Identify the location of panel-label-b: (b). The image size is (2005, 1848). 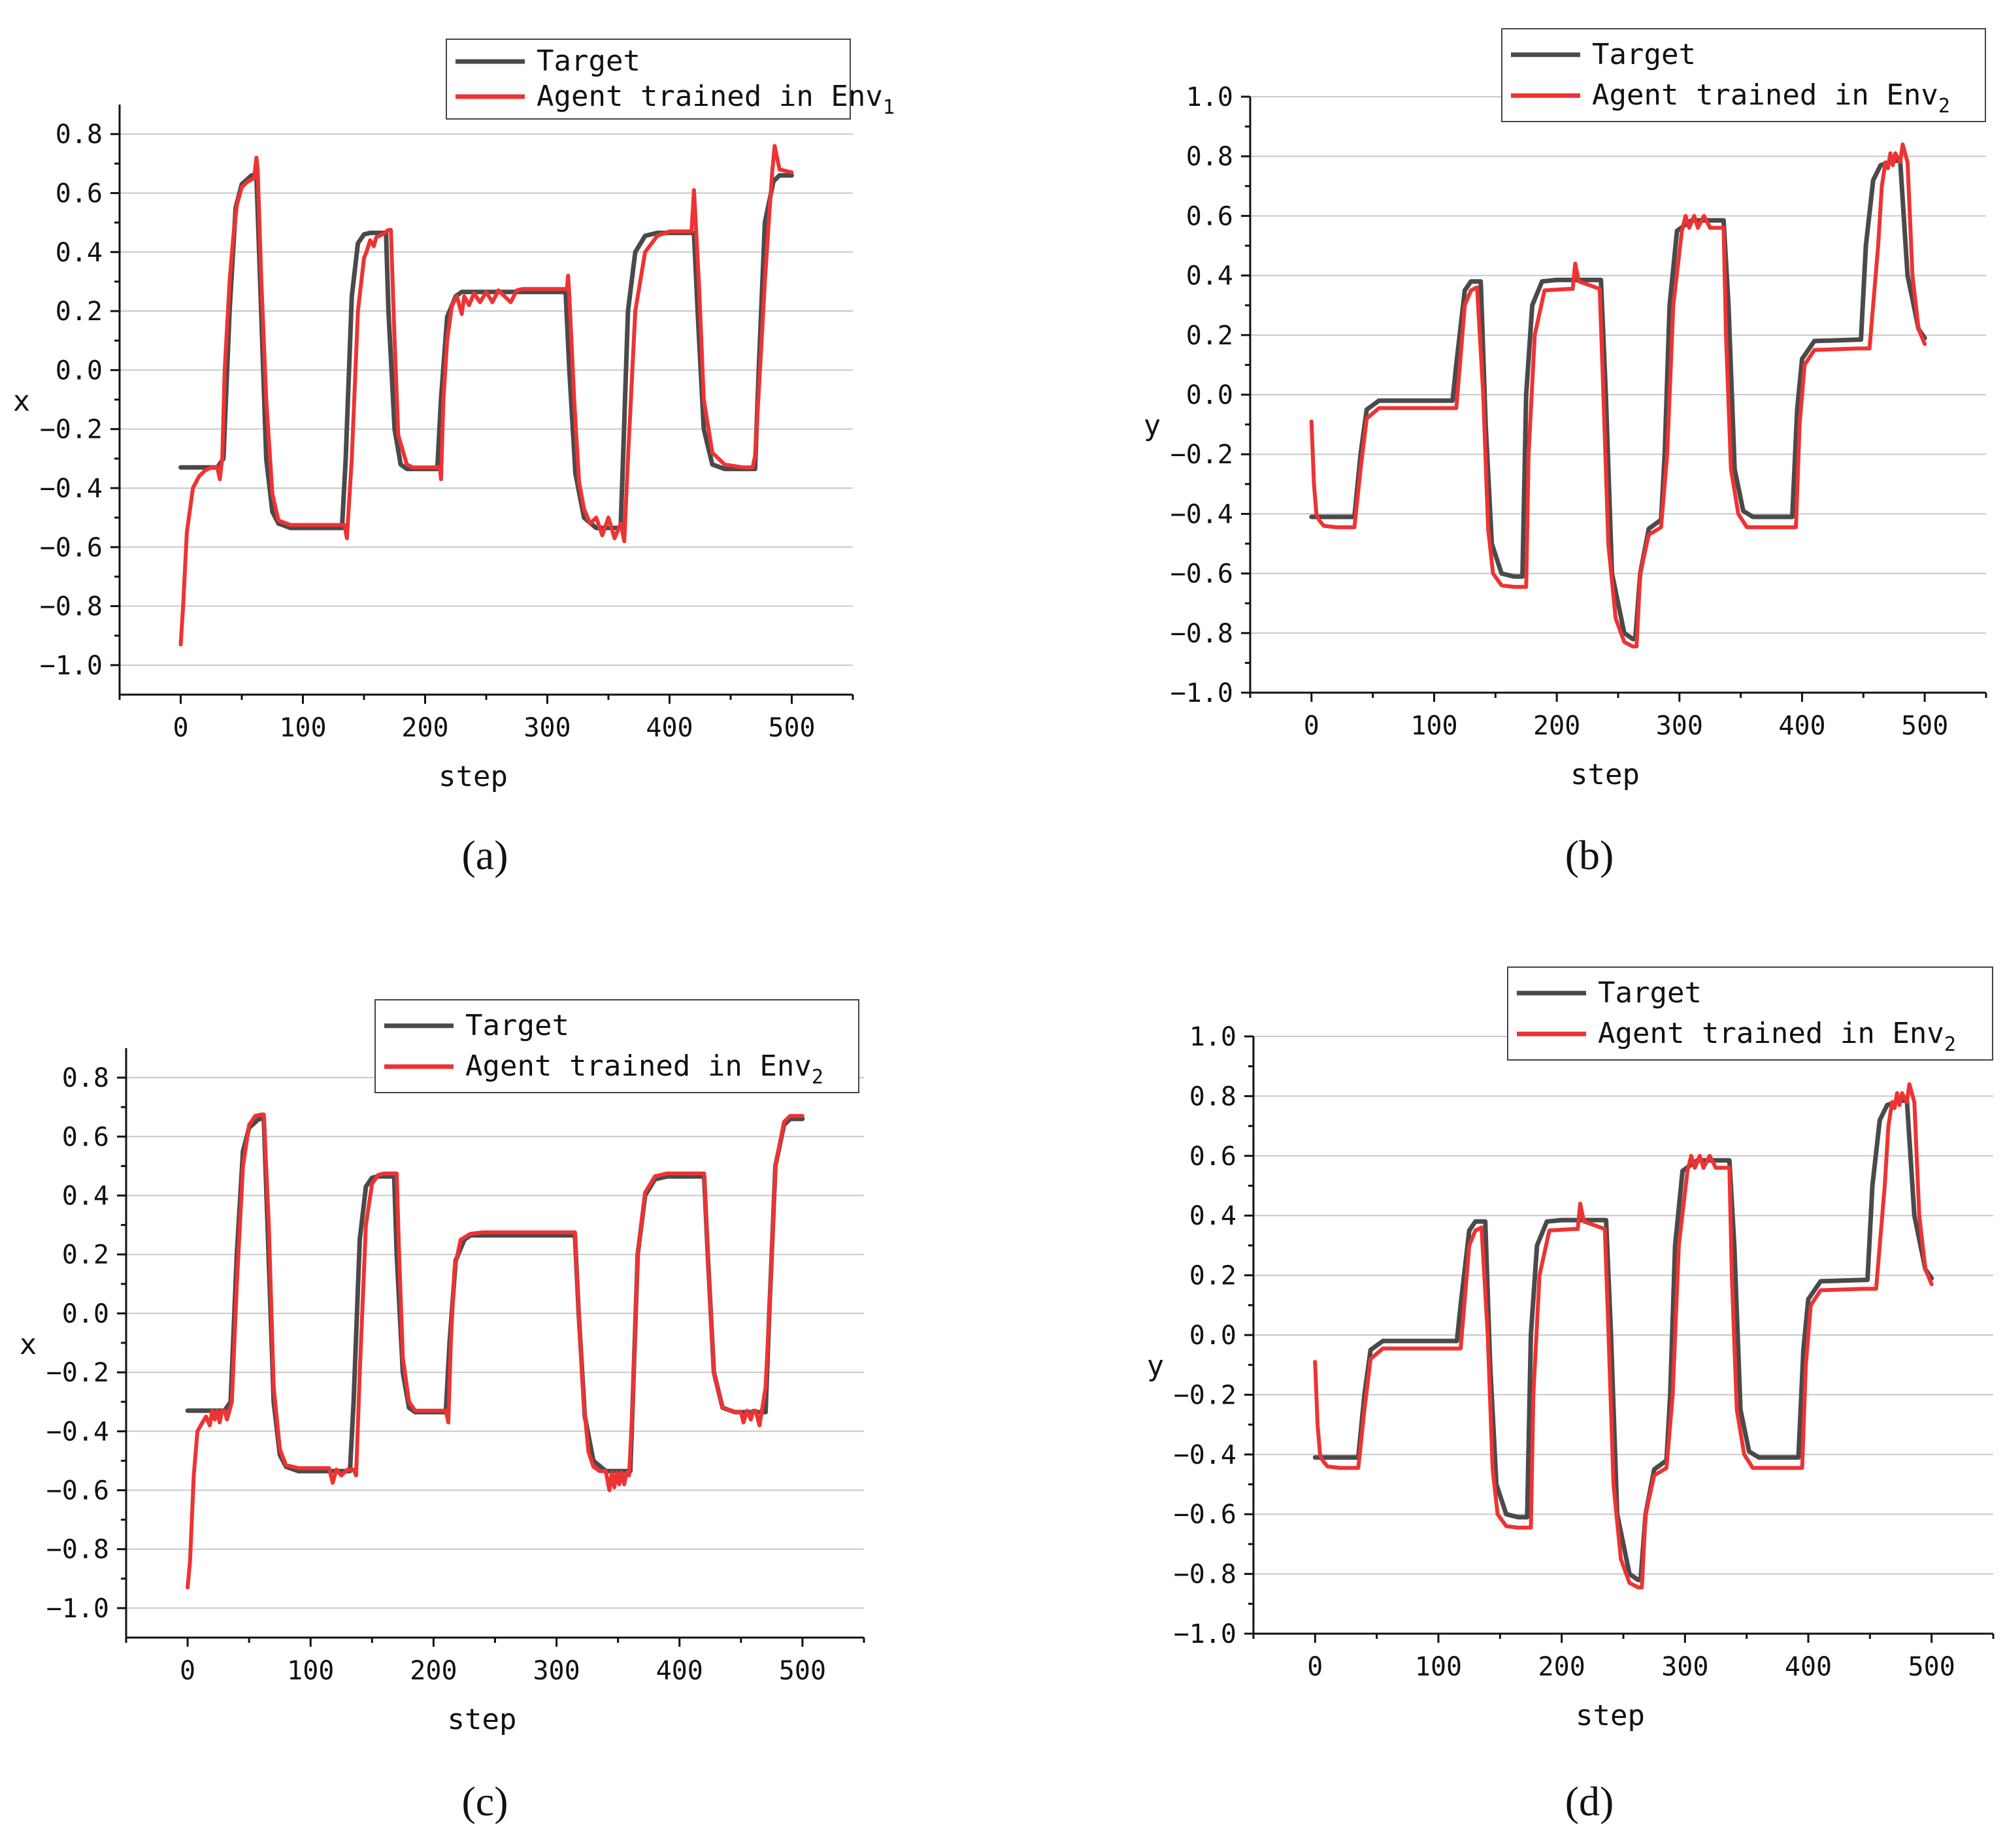
(1589, 855).